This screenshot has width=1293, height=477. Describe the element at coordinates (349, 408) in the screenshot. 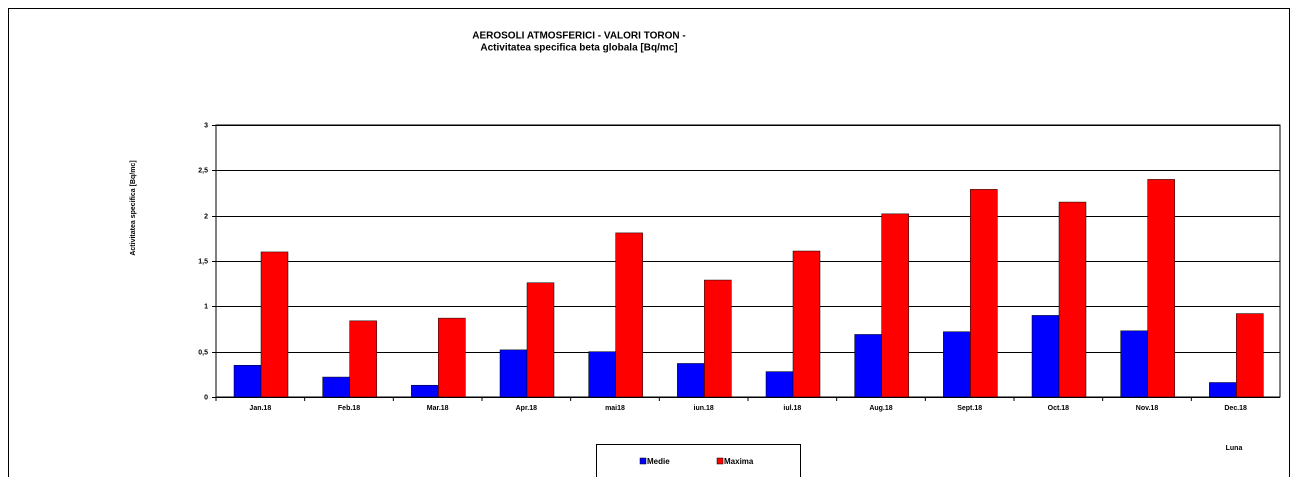

I see `x-tick-label: Feb.18` at that location.